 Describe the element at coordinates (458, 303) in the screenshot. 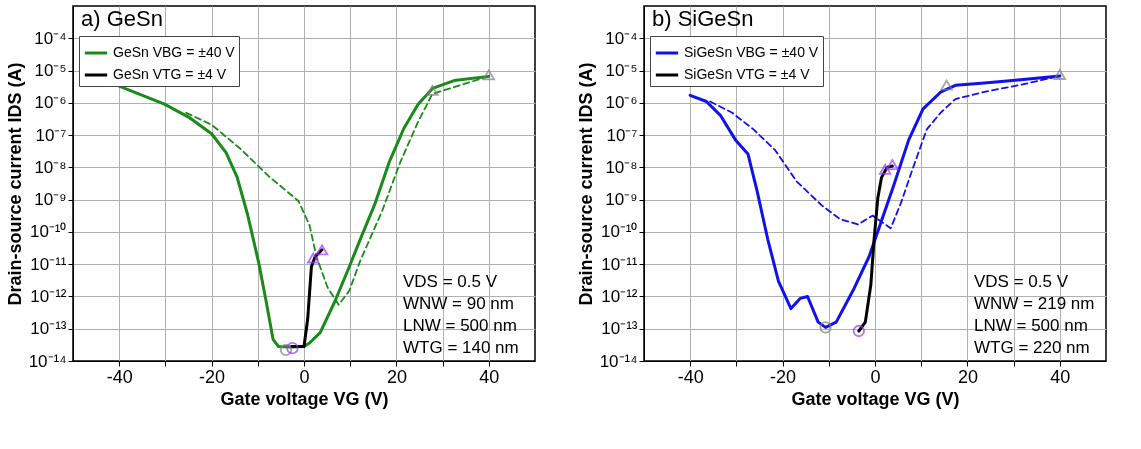

I see `annotation: WNW = 90 nm` at that location.